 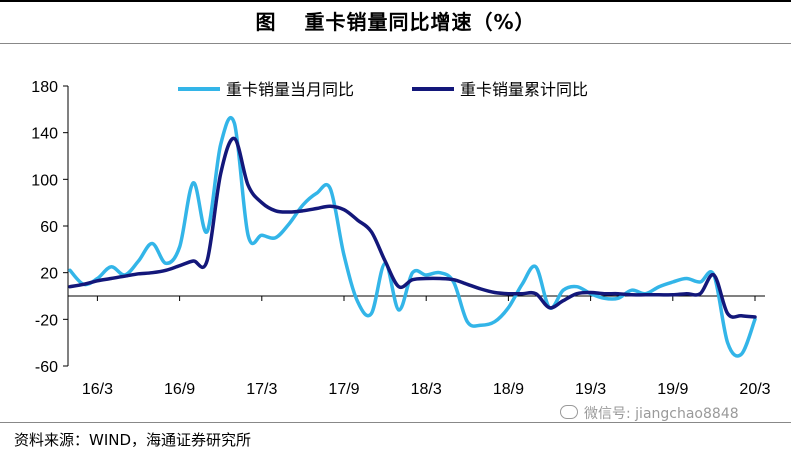 I want to click on chart-title-bar: 图 重卡销量同比增速（%）, so click(x=395, y=22).